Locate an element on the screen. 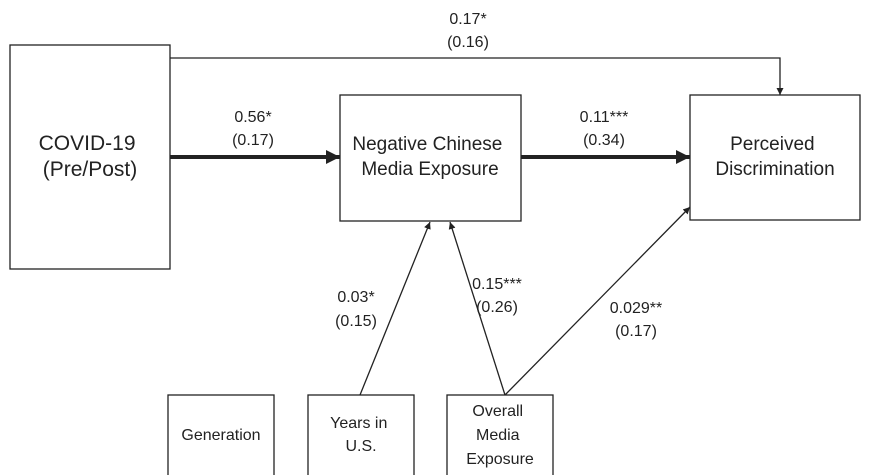 Image resolution: width=872 pixels, height=475 pixels. label-overall-to-media: 0.15*** (0.26) is located at coordinates (497, 296).